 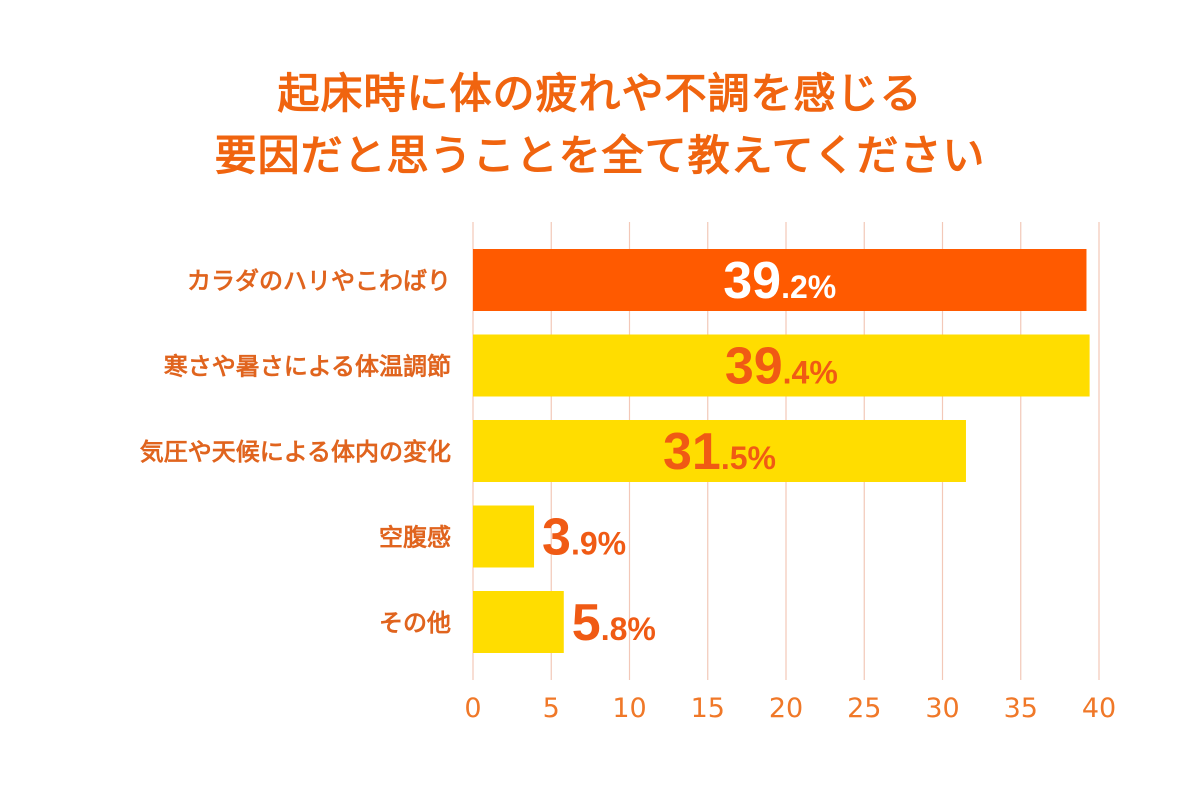 What do you see at coordinates (810, 373) in the screenshot?
I see `bar-value-decimal: .4%` at bounding box center [810, 373].